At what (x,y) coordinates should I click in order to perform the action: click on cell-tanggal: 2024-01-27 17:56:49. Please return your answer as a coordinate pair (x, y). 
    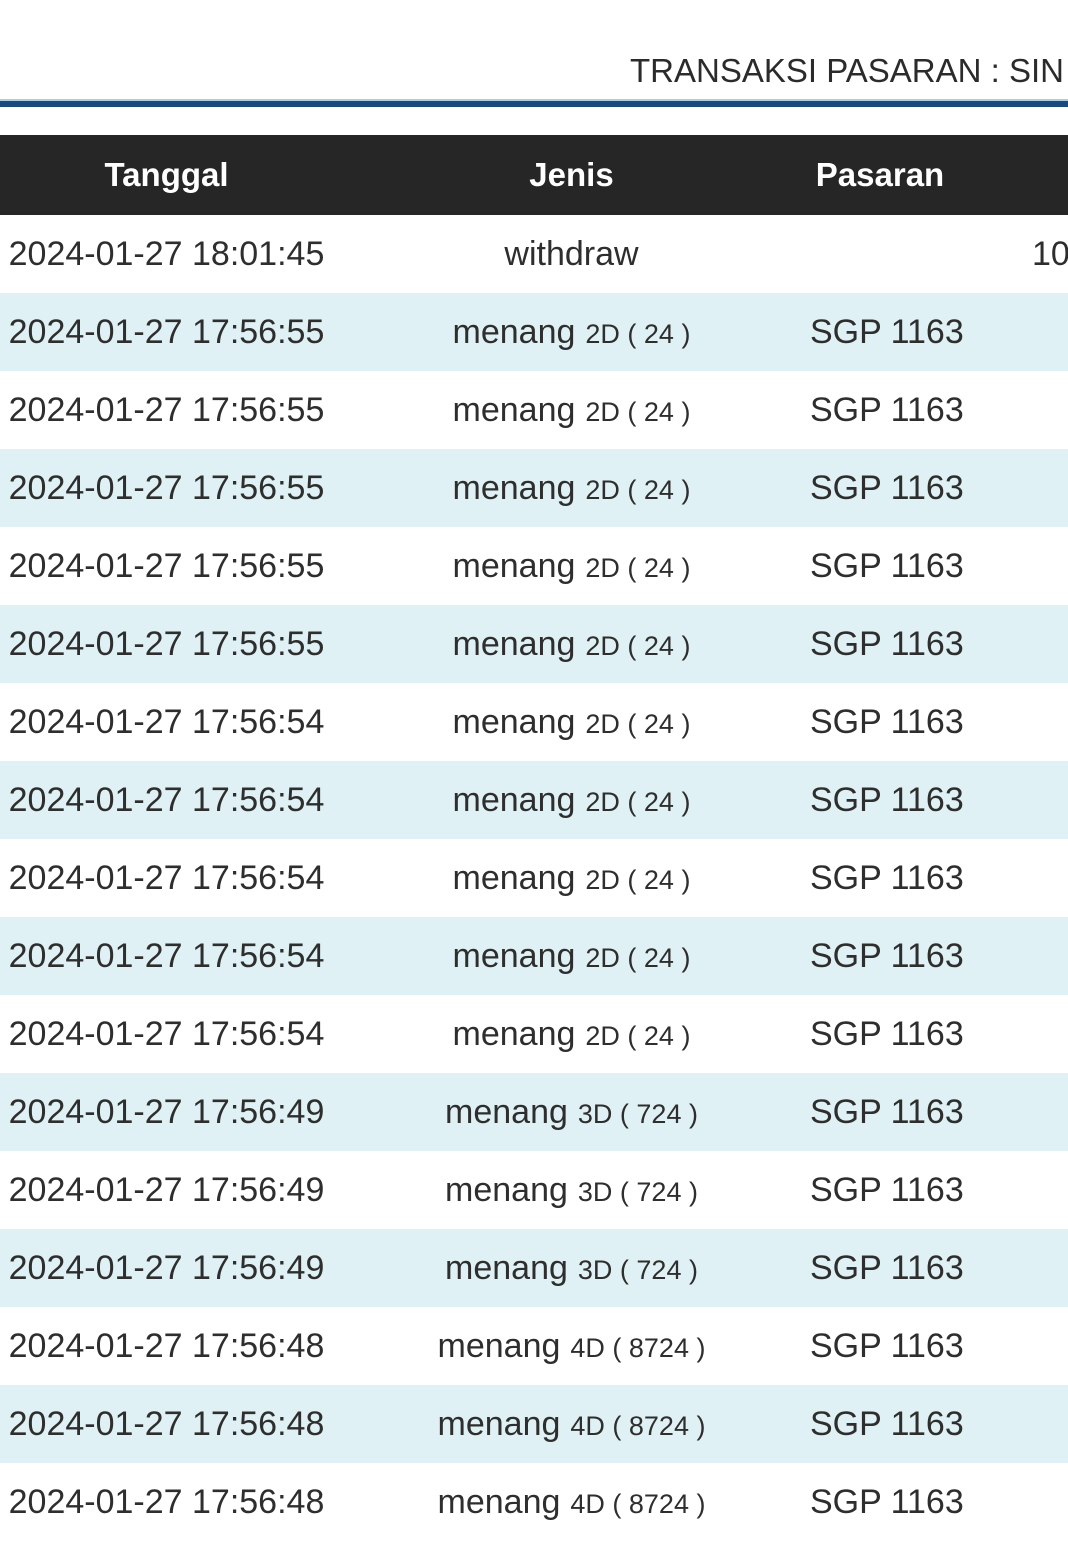
    Looking at the image, I should click on (166, 1111).